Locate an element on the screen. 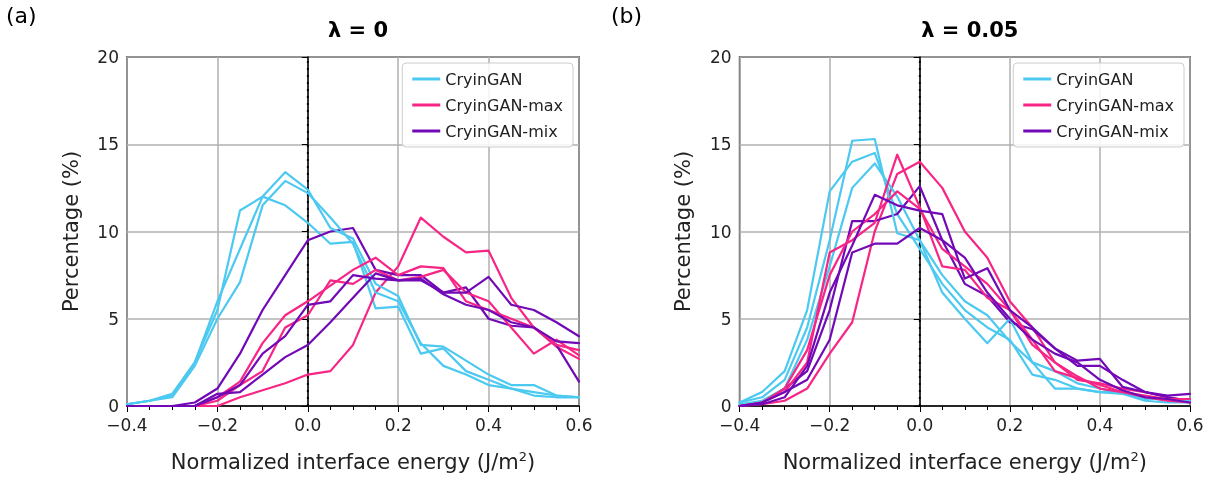 The width and height of the screenshot is (1211, 494). chart-title: λ = 0 is located at coordinates (358, 29).